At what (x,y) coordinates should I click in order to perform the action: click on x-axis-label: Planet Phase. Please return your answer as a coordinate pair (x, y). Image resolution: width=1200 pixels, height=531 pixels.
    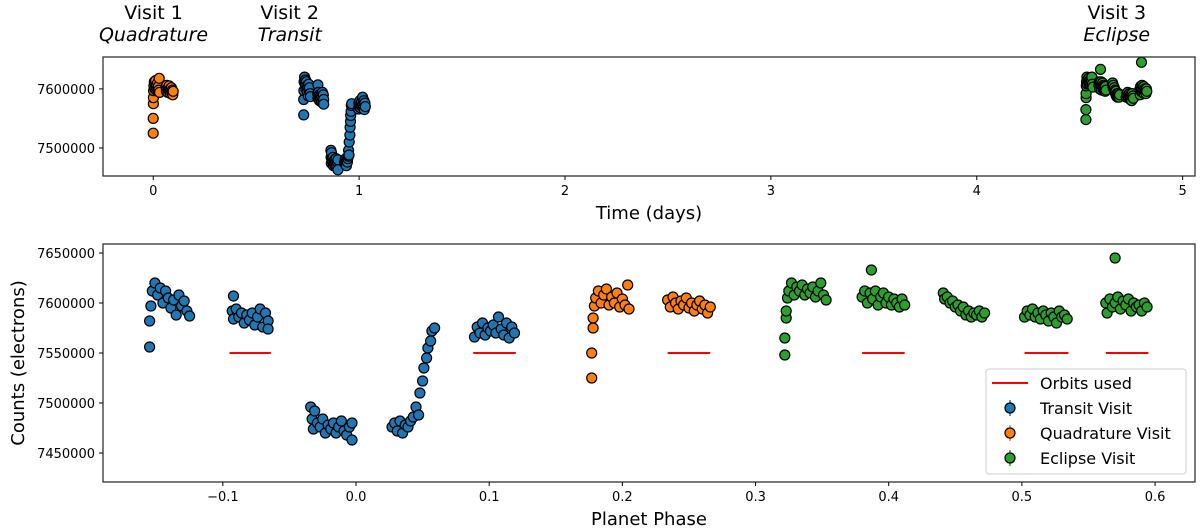
    Looking at the image, I should click on (649, 519).